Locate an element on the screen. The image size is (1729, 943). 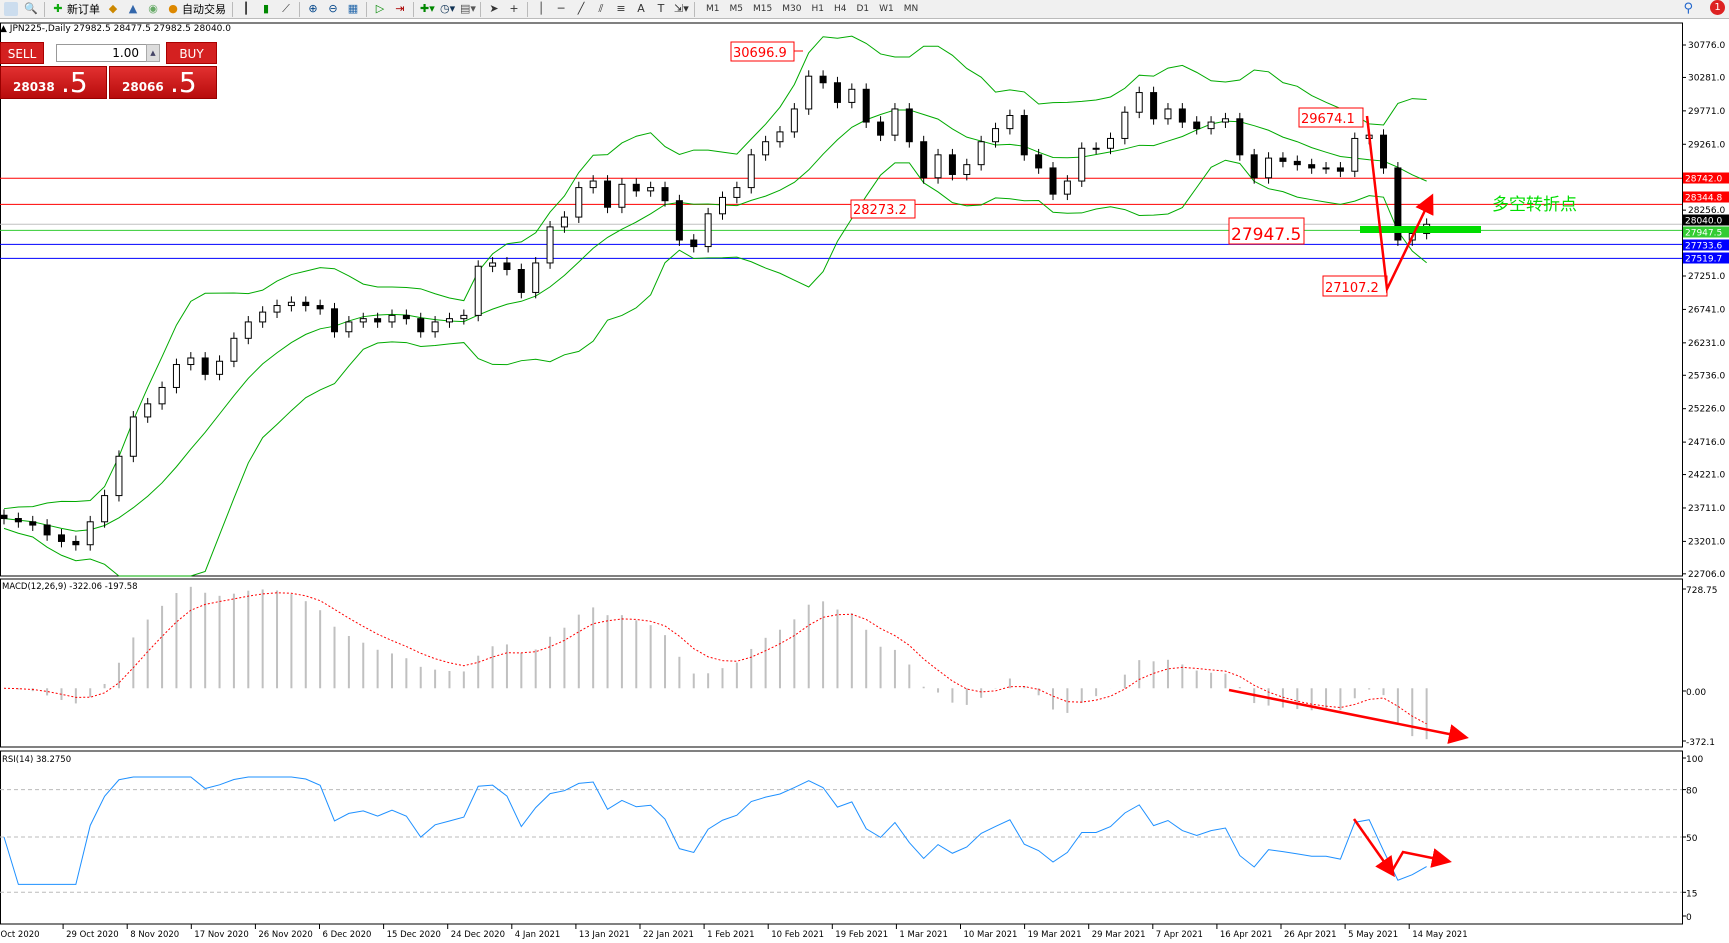
buy-price: 28066 .5 is located at coordinates (163, 82).